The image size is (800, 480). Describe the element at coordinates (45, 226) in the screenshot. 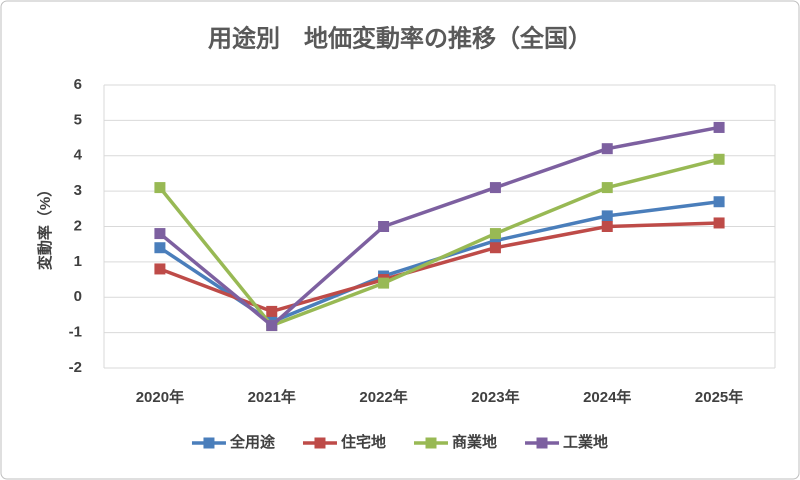

I see `y-axis-label: 変動率（%）` at that location.